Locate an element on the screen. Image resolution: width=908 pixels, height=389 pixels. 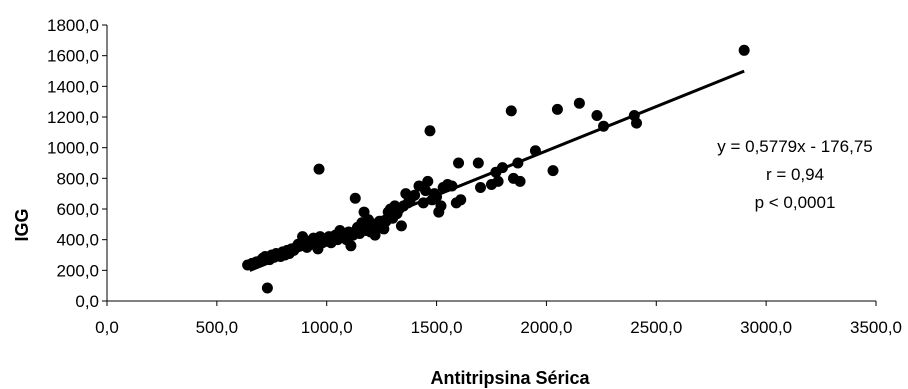
y-tick-label: 1600,0 is located at coordinates (73, 56).